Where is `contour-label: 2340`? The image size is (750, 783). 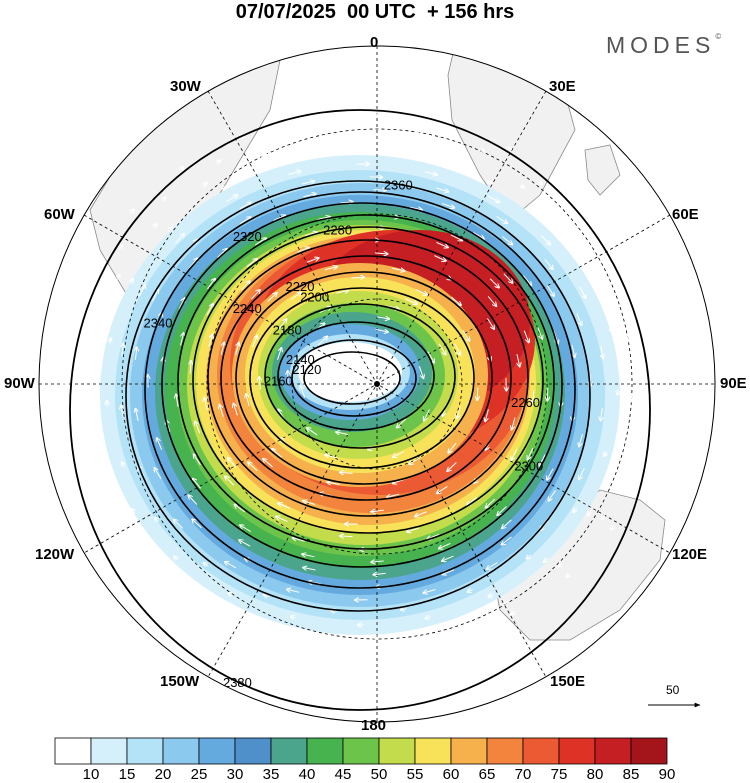
contour-label: 2340 is located at coordinates (158, 322).